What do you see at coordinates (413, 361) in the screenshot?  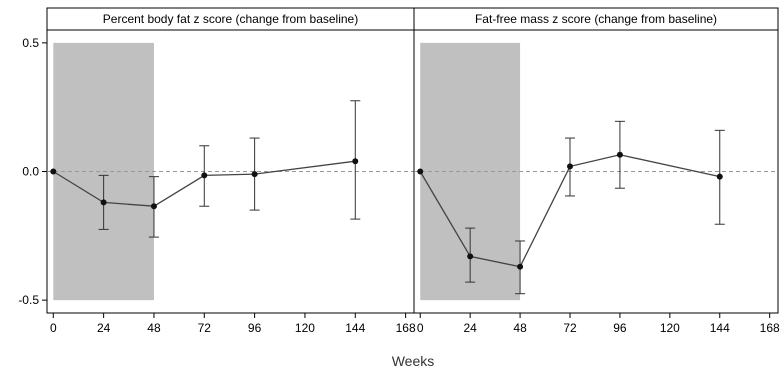 I see `x-axis-label: Weeks` at bounding box center [413, 361].